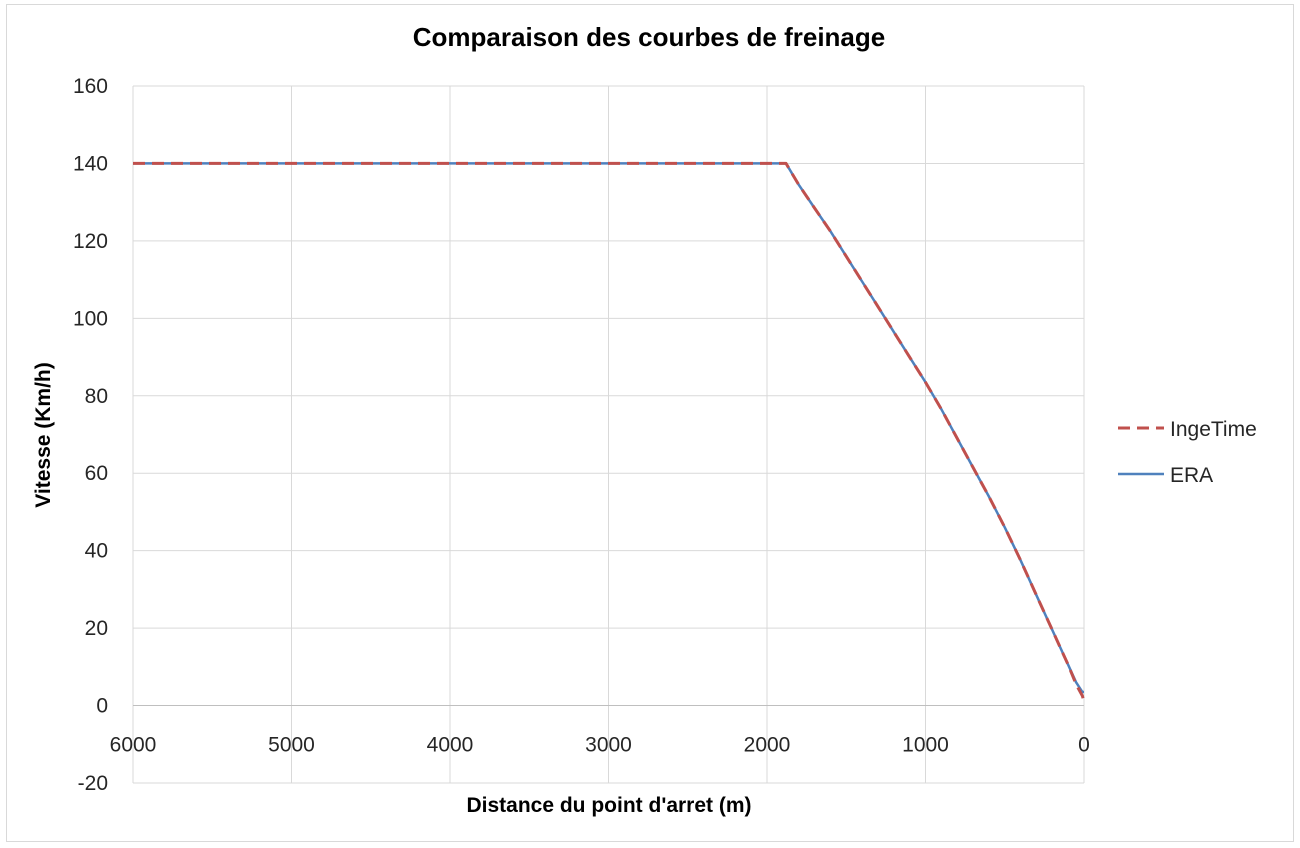 The image size is (1300, 848). What do you see at coordinates (649, 37) in the screenshot?
I see `chart-title: Comparaison des courbes de freinage` at bounding box center [649, 37].